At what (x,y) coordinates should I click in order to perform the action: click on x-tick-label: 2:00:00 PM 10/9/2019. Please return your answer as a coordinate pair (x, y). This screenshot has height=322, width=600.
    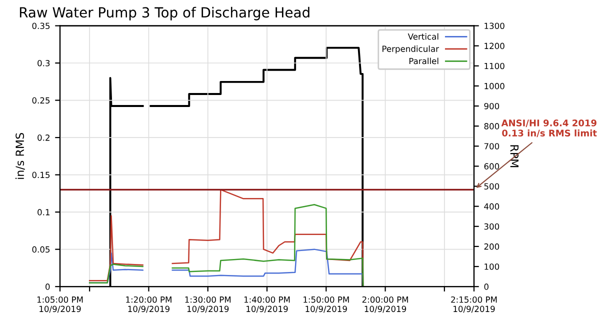
    Looking at the image, I should click on (385, 304).